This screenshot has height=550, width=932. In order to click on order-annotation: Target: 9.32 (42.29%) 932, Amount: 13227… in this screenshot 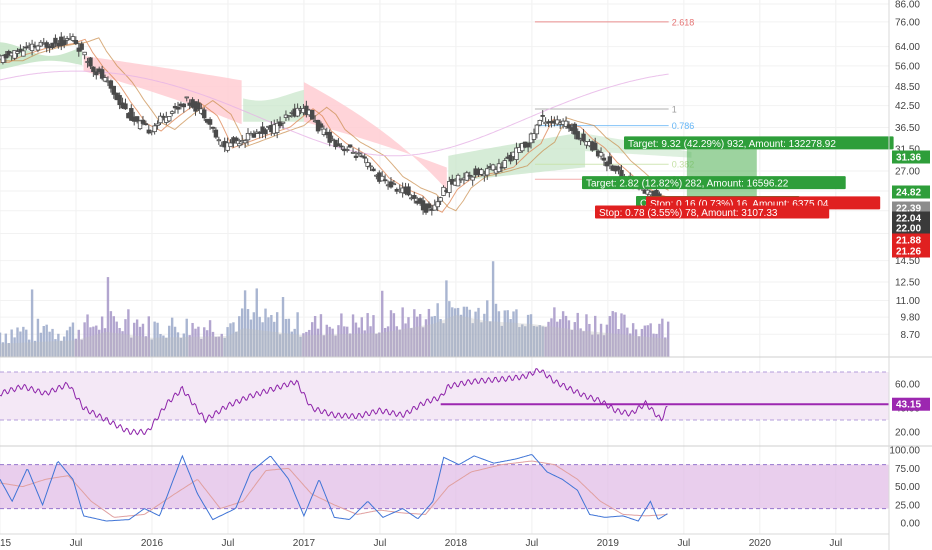, I will do `click(759, 143)`.